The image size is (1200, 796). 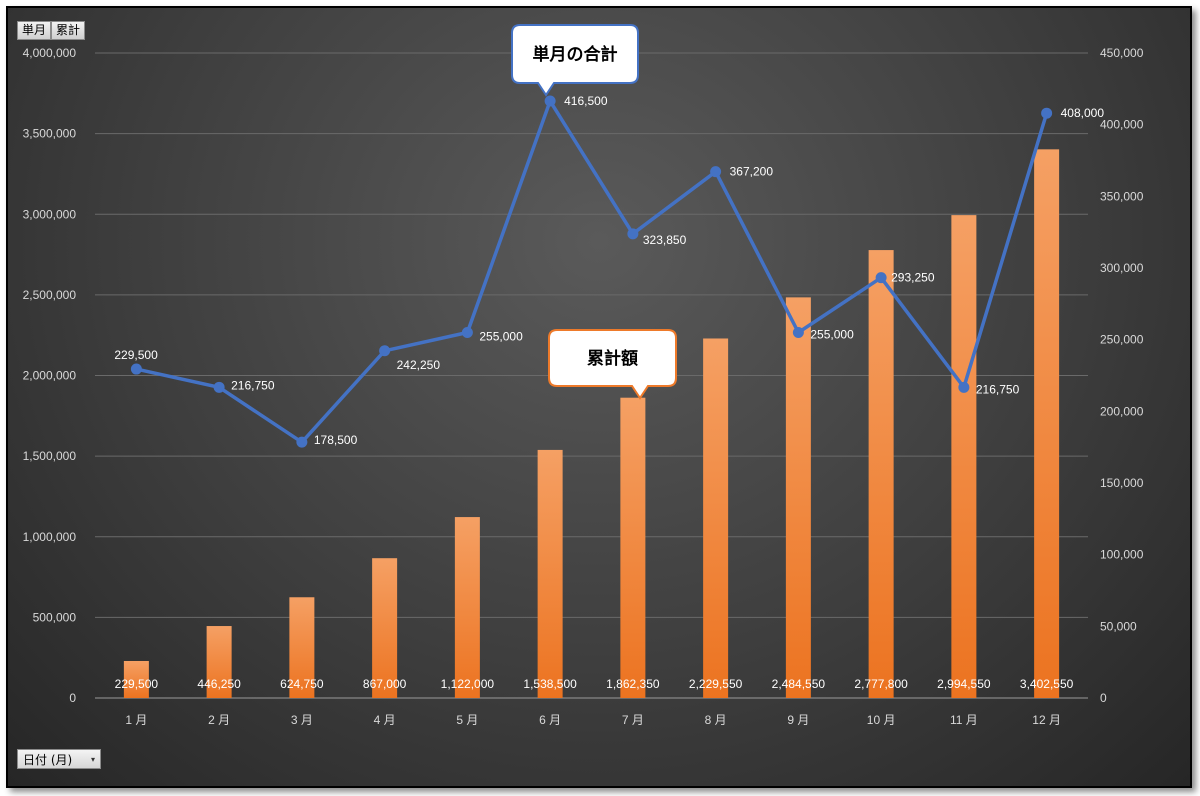 What do you see at coordinates (72, 698) in the screenshot?
I see `y-left-tick-label: 0` at bounding box center [72, 698].